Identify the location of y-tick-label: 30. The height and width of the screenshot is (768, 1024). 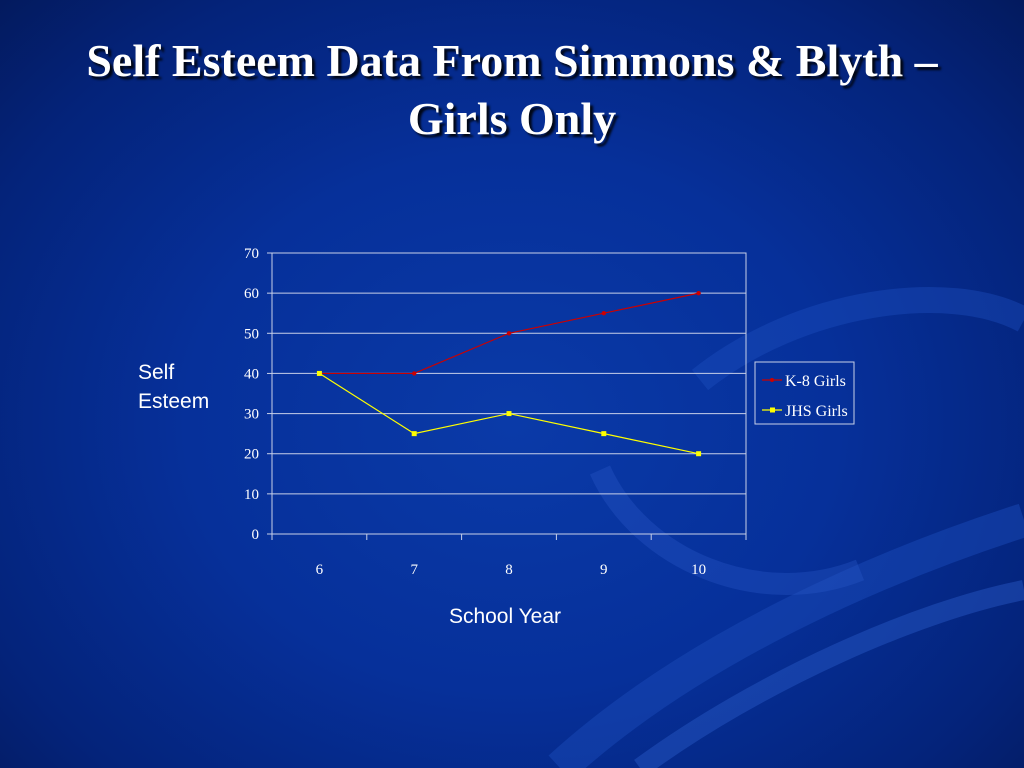
(251, 415).